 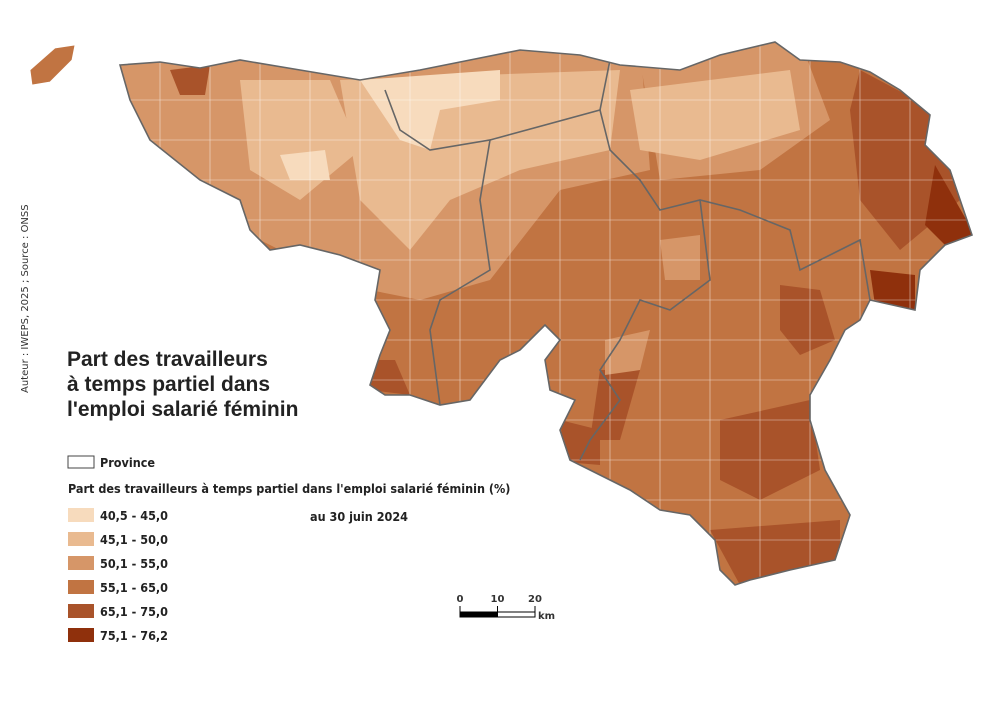 I want to click on title-line: Part des travailleurs, so click(x=167, y=359).